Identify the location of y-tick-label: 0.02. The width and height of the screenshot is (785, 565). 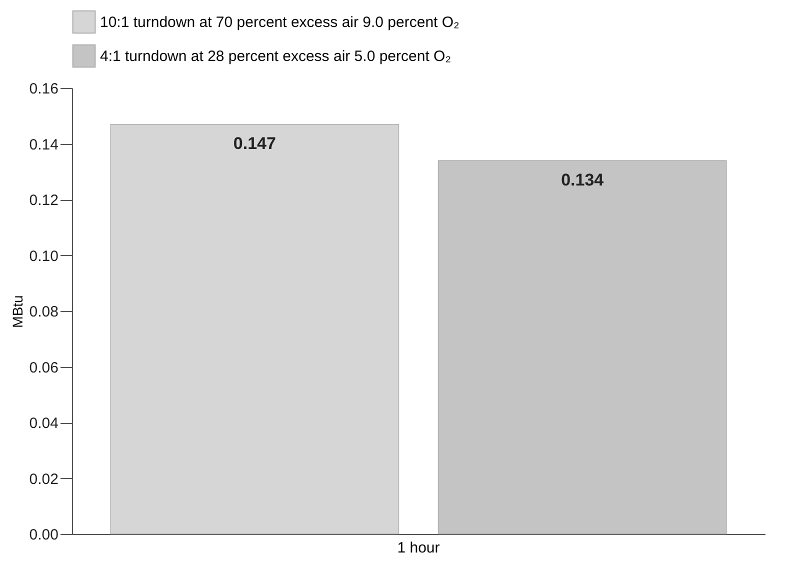
(43, 479).